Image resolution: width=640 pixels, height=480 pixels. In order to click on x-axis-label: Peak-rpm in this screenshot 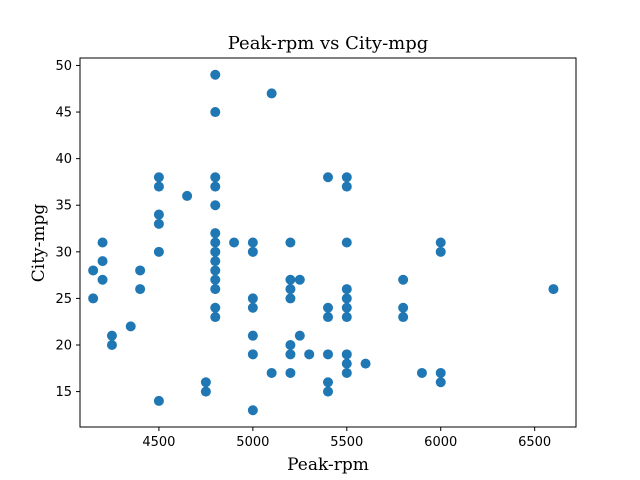, I will do `click(328, 465)`.